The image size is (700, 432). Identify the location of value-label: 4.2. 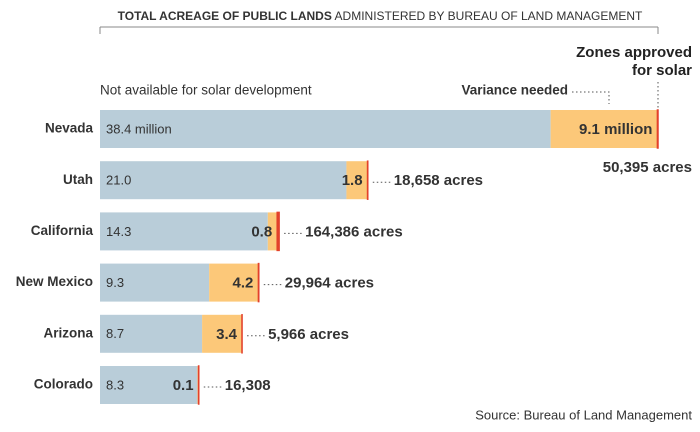
(243, 283).